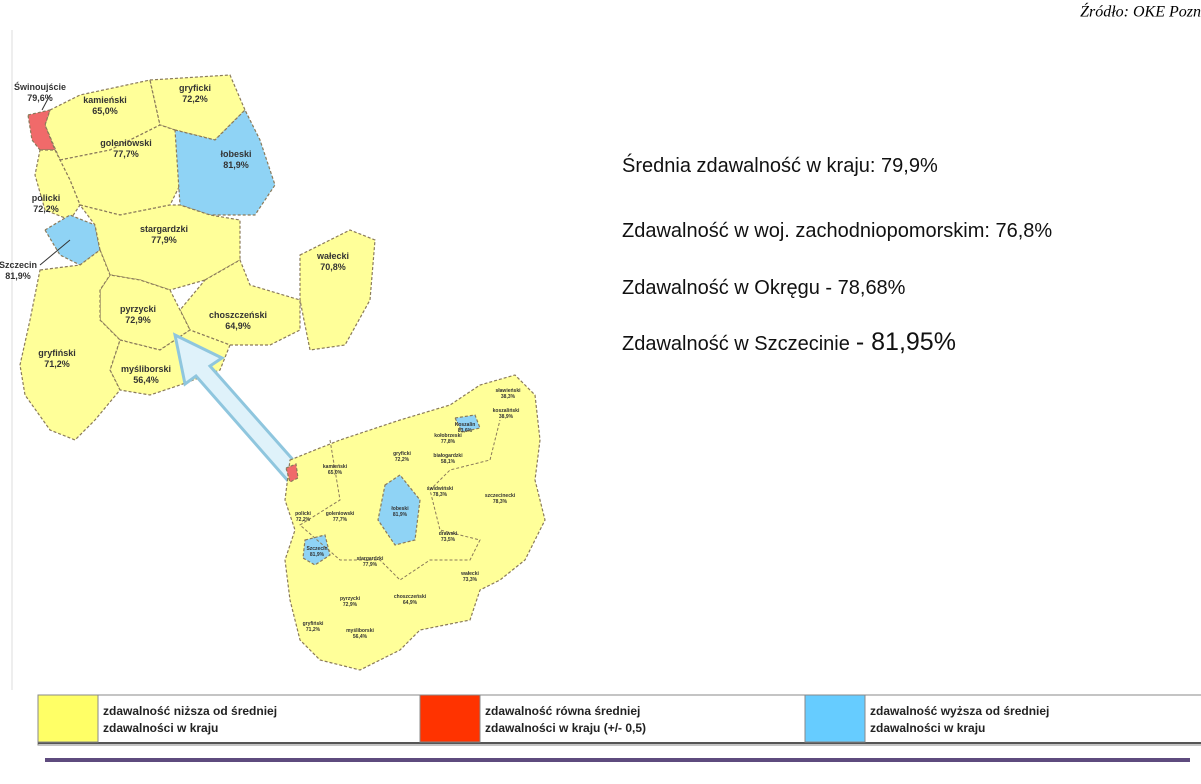 The height and width of the screenshot is (784, 1201). I want to click on legend-label: zdawalność wyższa od średniej, so click(959, 711).